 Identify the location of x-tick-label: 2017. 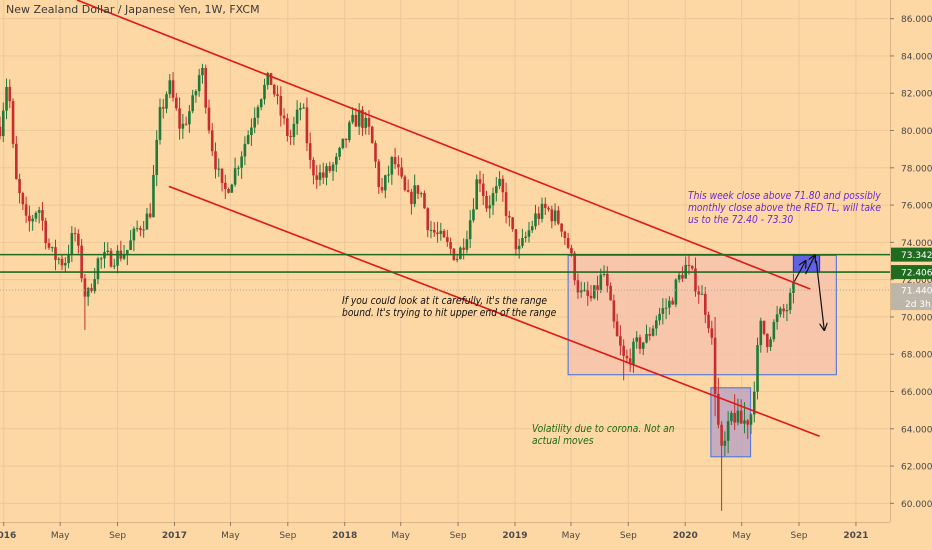
(174, 536).